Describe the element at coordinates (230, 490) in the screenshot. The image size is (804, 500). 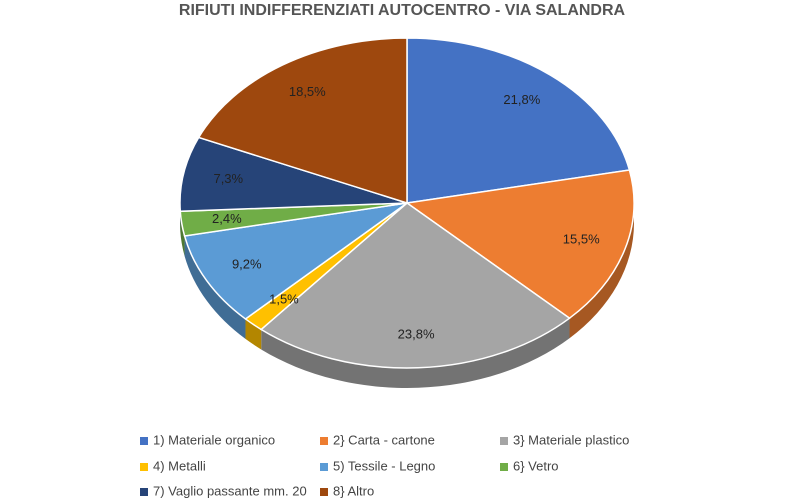
I see `legend-label: 7) Vaglio passante mm. 20` at that location.